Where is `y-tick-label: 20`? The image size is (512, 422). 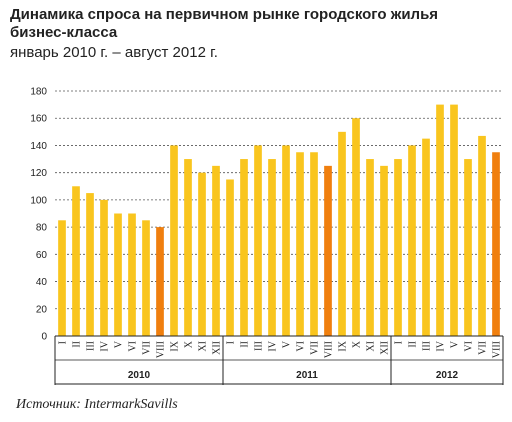
y-tick-label: 20 is located at coordinates (42, 309).